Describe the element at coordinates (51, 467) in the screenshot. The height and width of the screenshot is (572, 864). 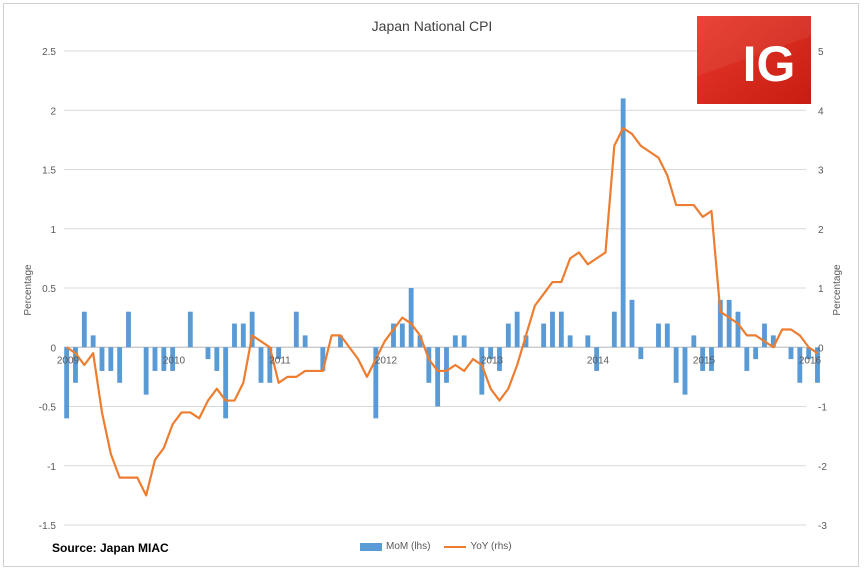
I see `y-left-tick-label: -1` at that location.